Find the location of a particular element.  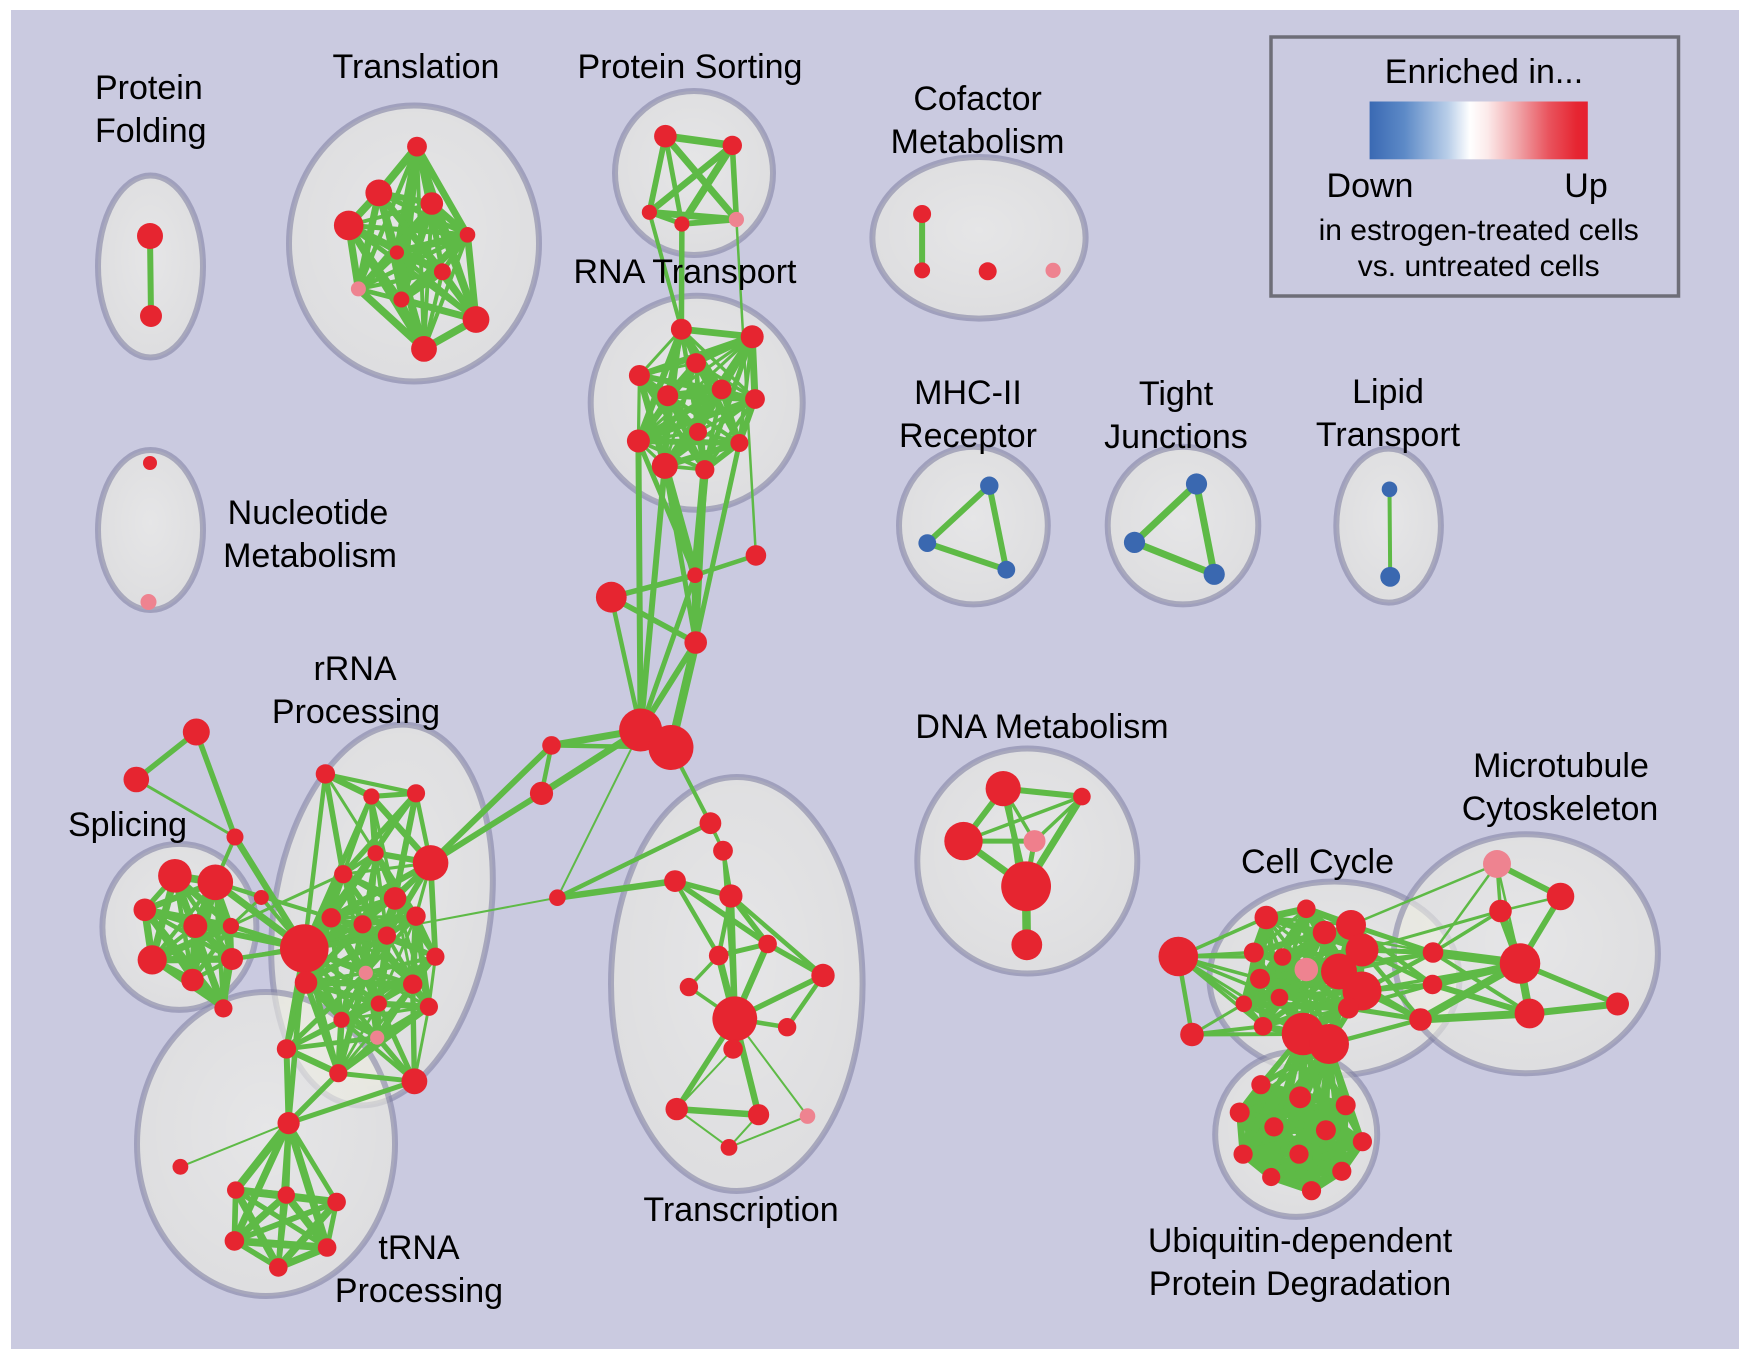

svg-text: Receptor is located at coordinates (968, 436).